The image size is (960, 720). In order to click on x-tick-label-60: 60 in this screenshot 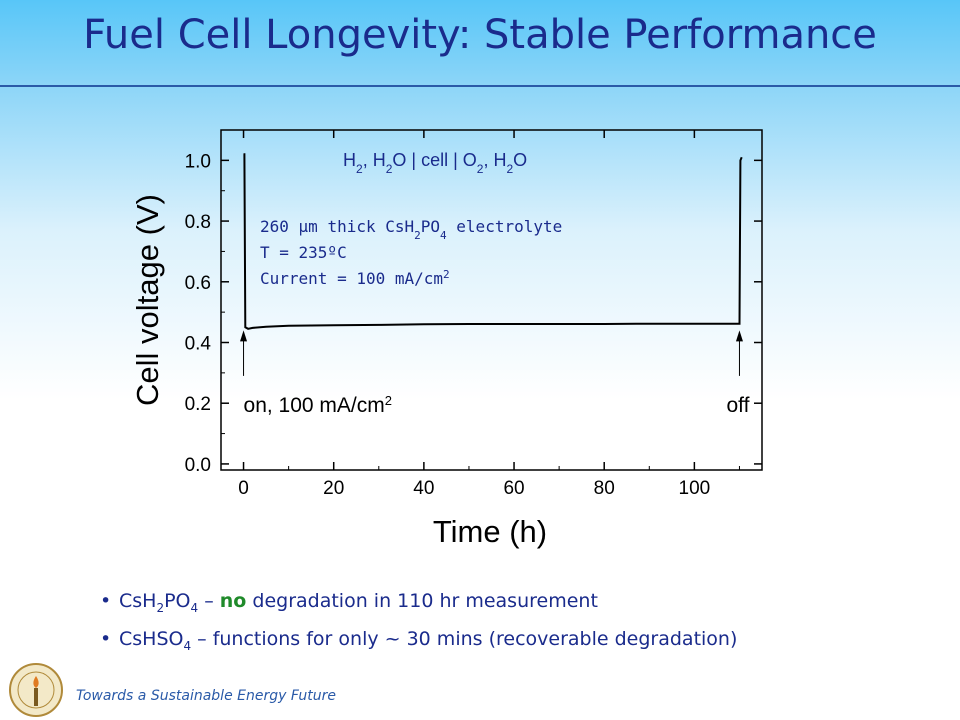, I will do `click(513, 488)`.